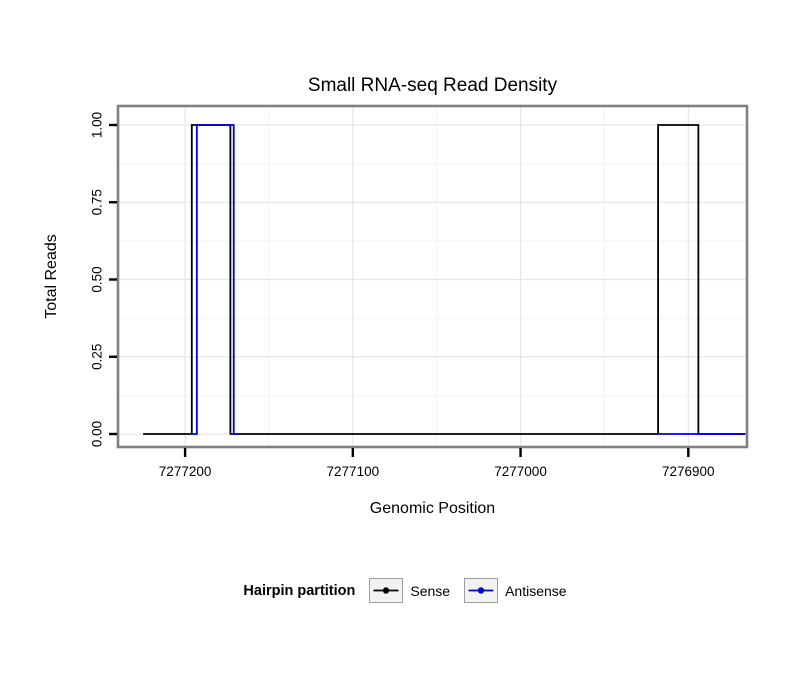 The height and width of the screenshot is (690, 810). I want to click on antisense-key-icon, so click(481, 590).